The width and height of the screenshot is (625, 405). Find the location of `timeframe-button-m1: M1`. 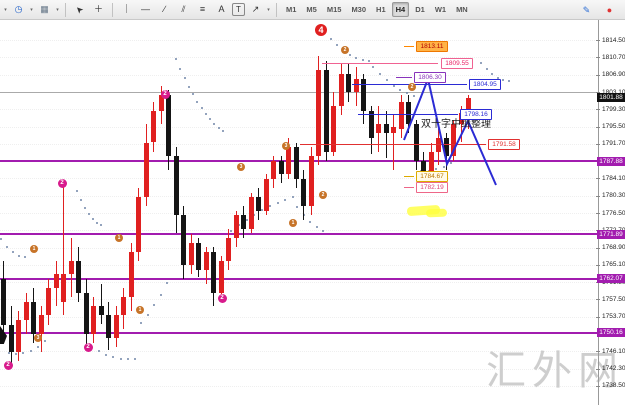

timeframe-button-m1: M1 is located at coordinates (291, 9).